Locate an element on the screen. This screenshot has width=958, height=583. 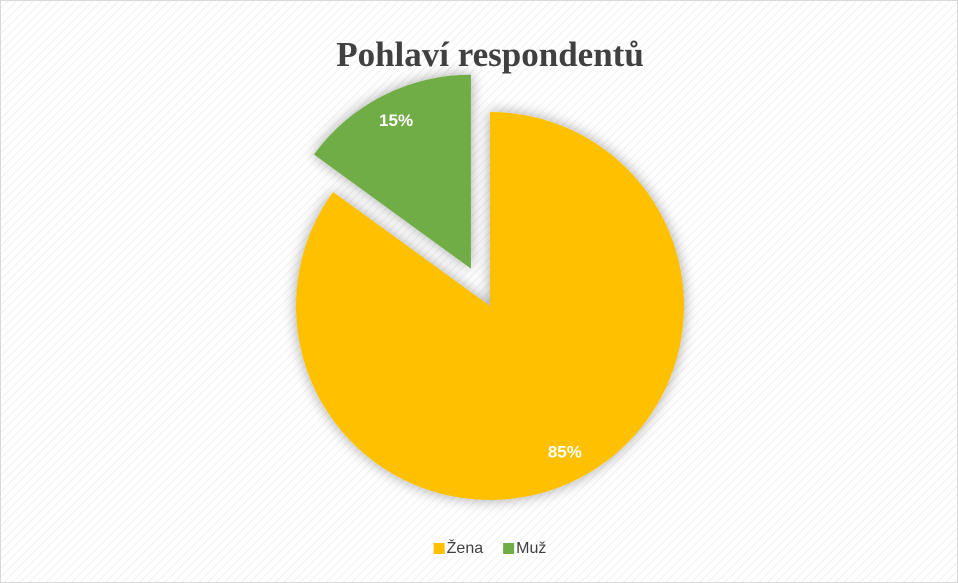
legend-label: Žena is located at coordinates (465, 547).